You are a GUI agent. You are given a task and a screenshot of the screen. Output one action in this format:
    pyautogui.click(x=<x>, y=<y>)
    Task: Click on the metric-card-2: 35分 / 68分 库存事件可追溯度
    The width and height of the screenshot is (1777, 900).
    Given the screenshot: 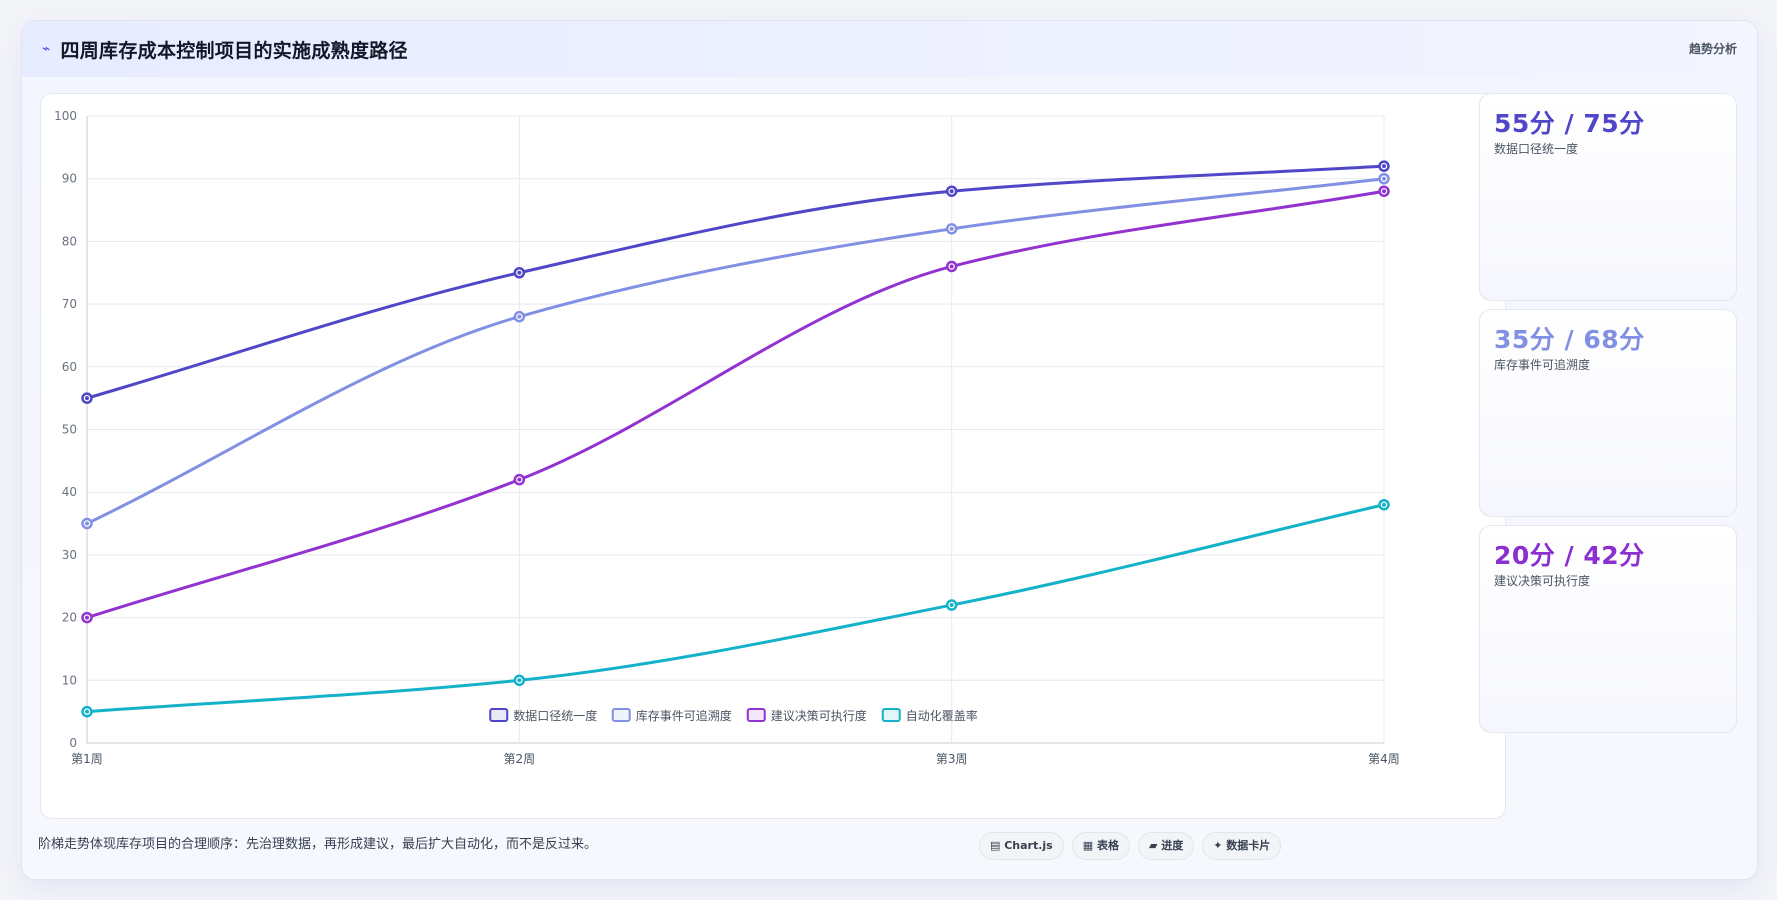 What is the action you would take?
    pyautogui.click(x=1608, y=413)
    